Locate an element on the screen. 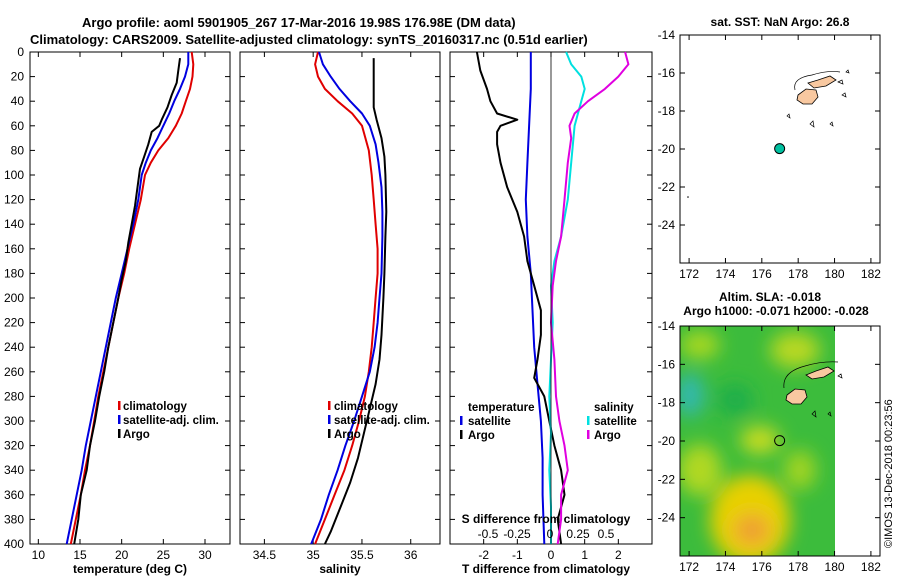  legend-satellite-adj: satellite-adj. clim. is located at coordinates (171, 421).